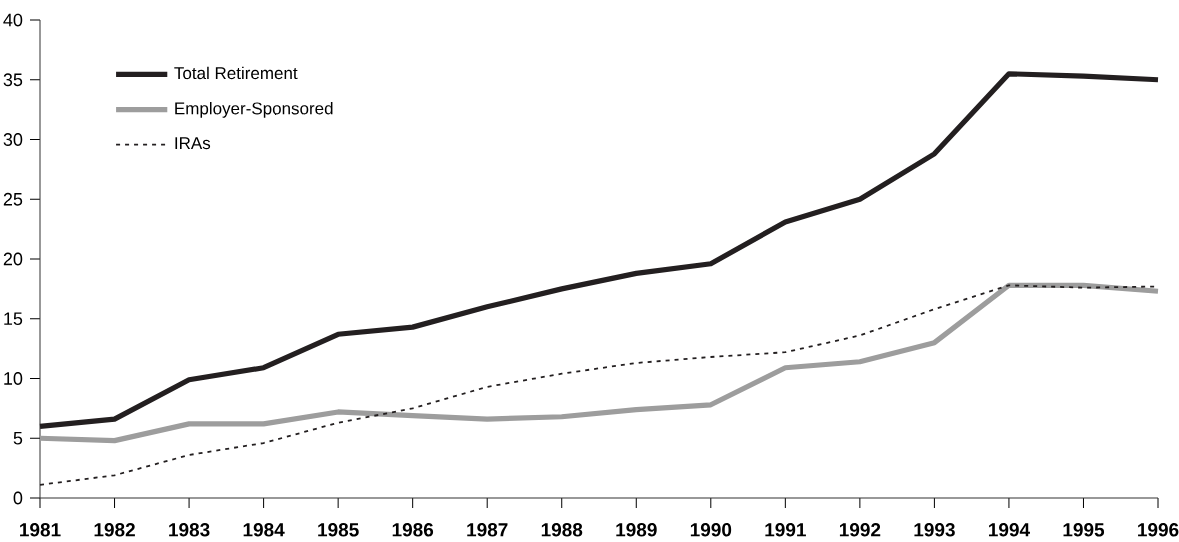  What do you see at coordinates (236, 73) in the screenshot?
I see `legend-label: Total Retirement` at bounding box center [236, 73].